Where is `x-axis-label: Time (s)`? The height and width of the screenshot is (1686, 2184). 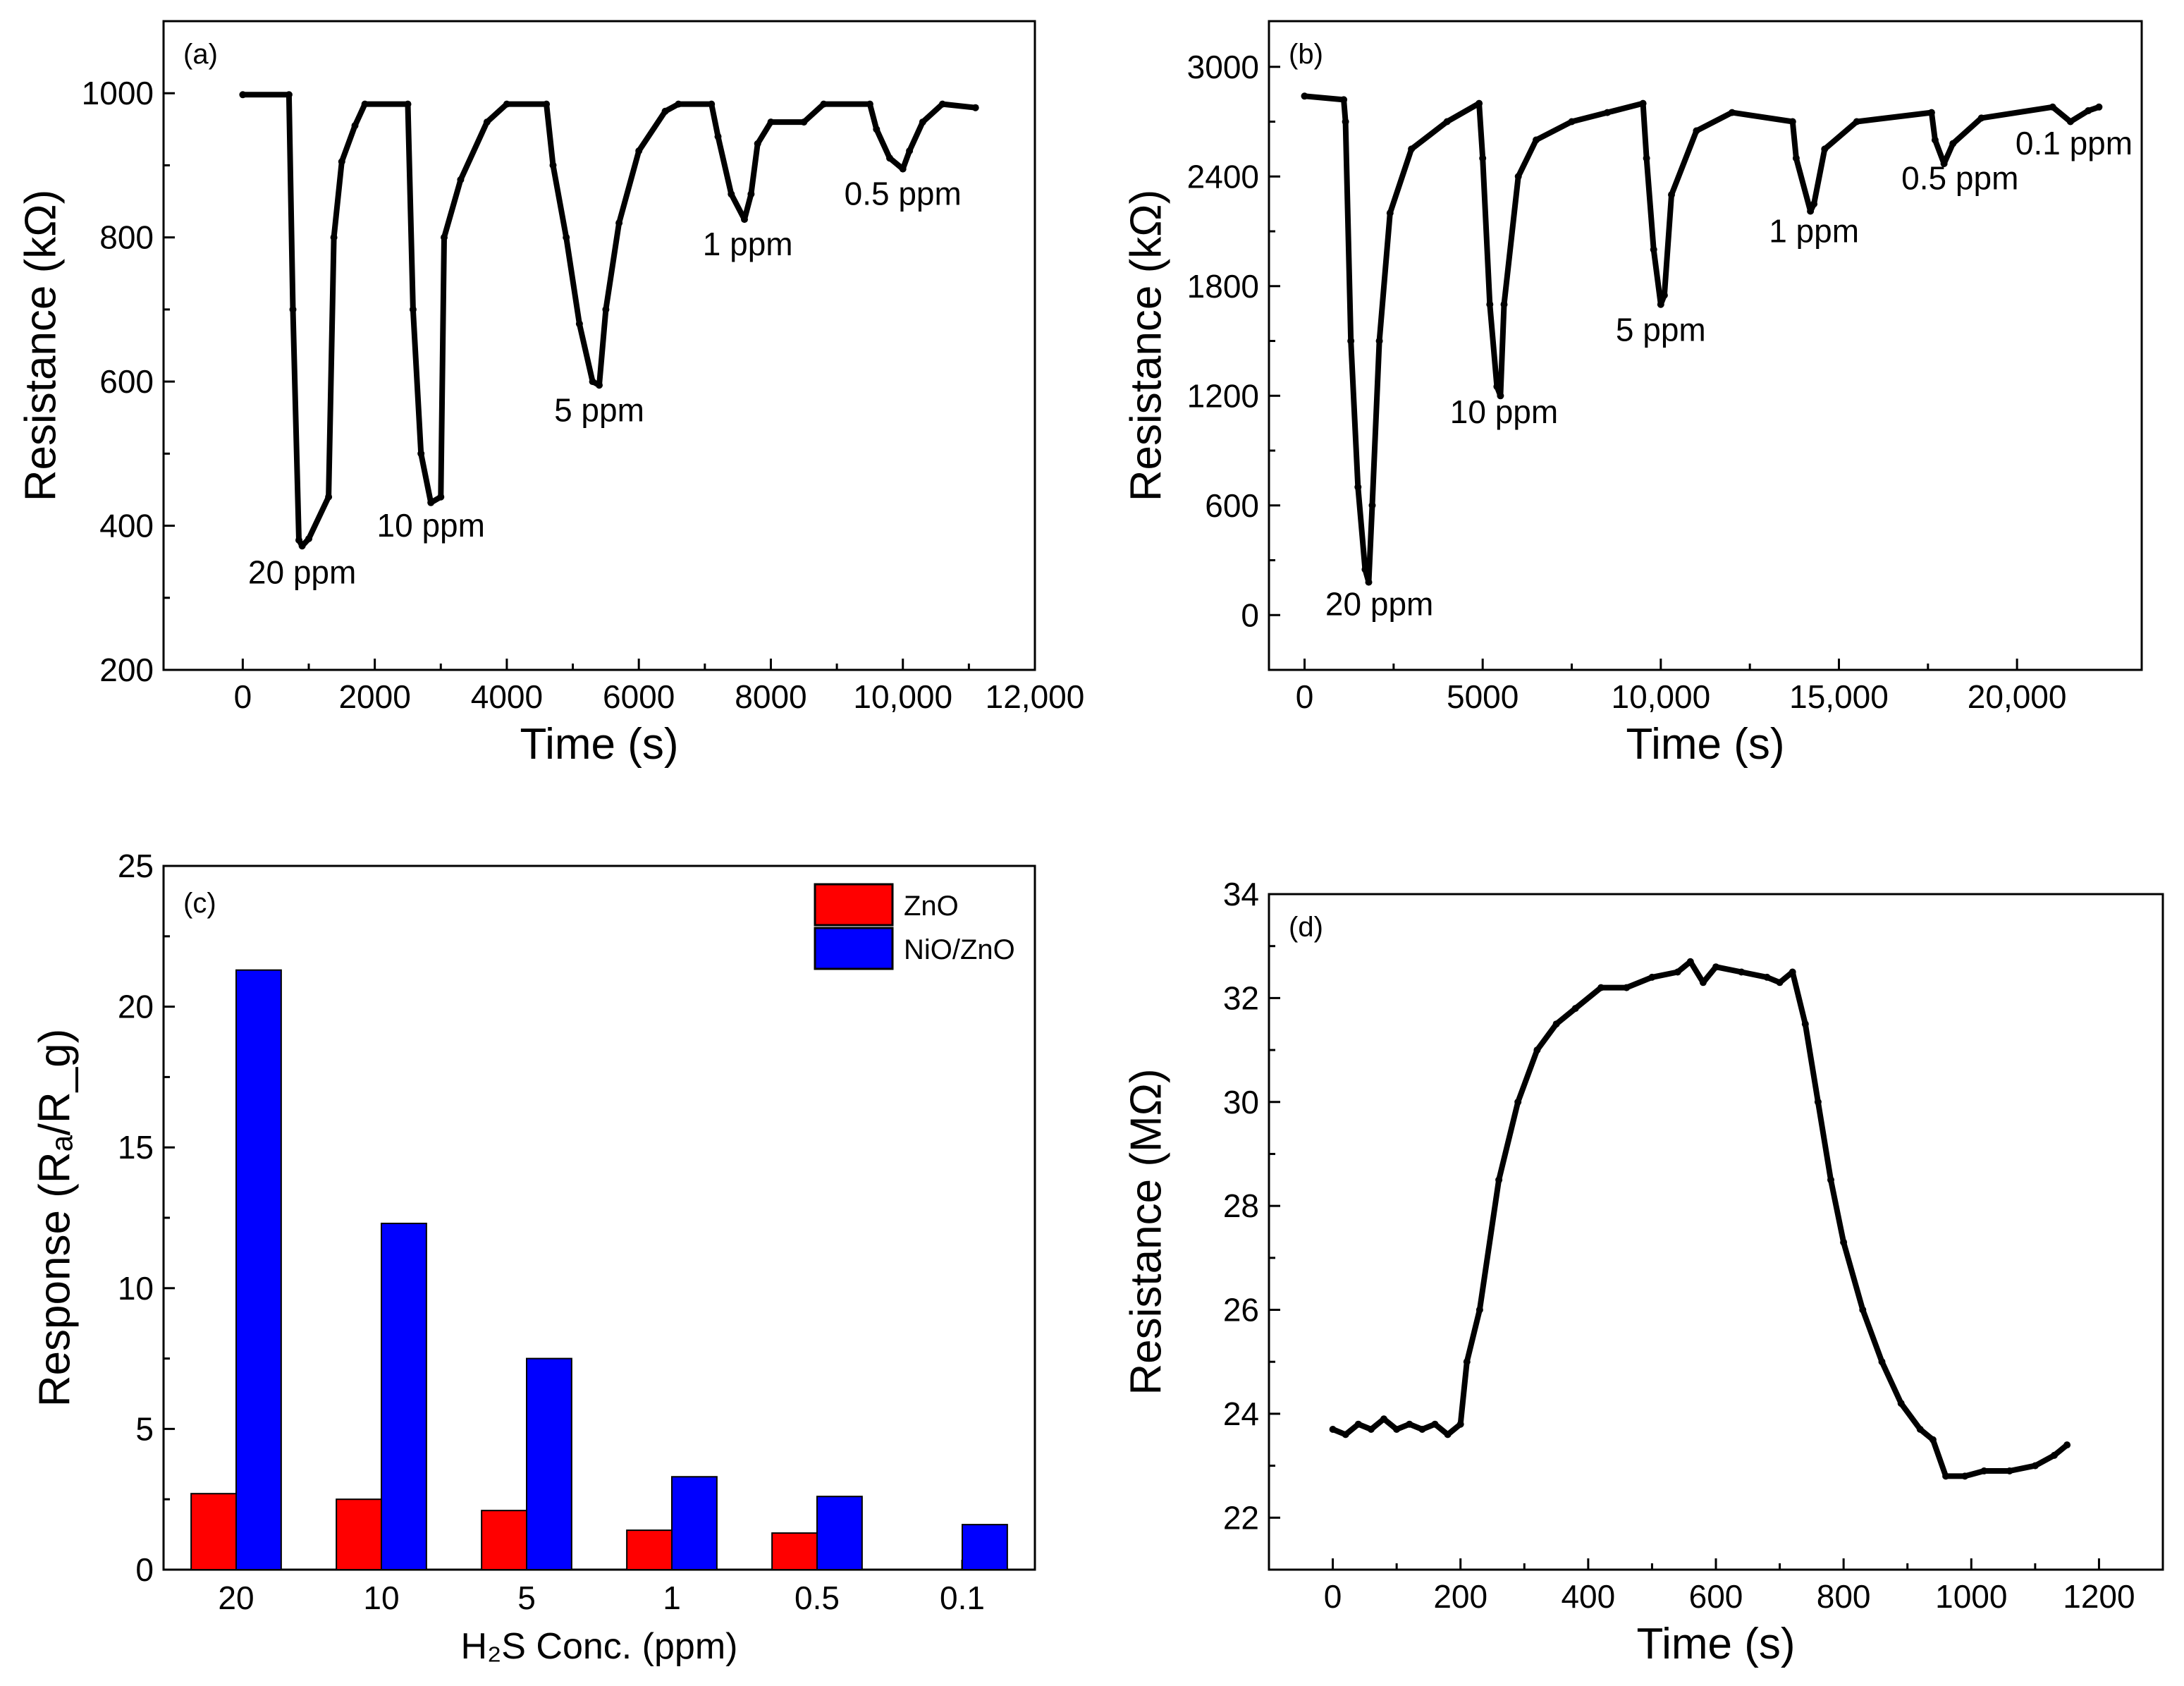
x-axis-label: Time (s) is located at coordinates (1717, 1644).